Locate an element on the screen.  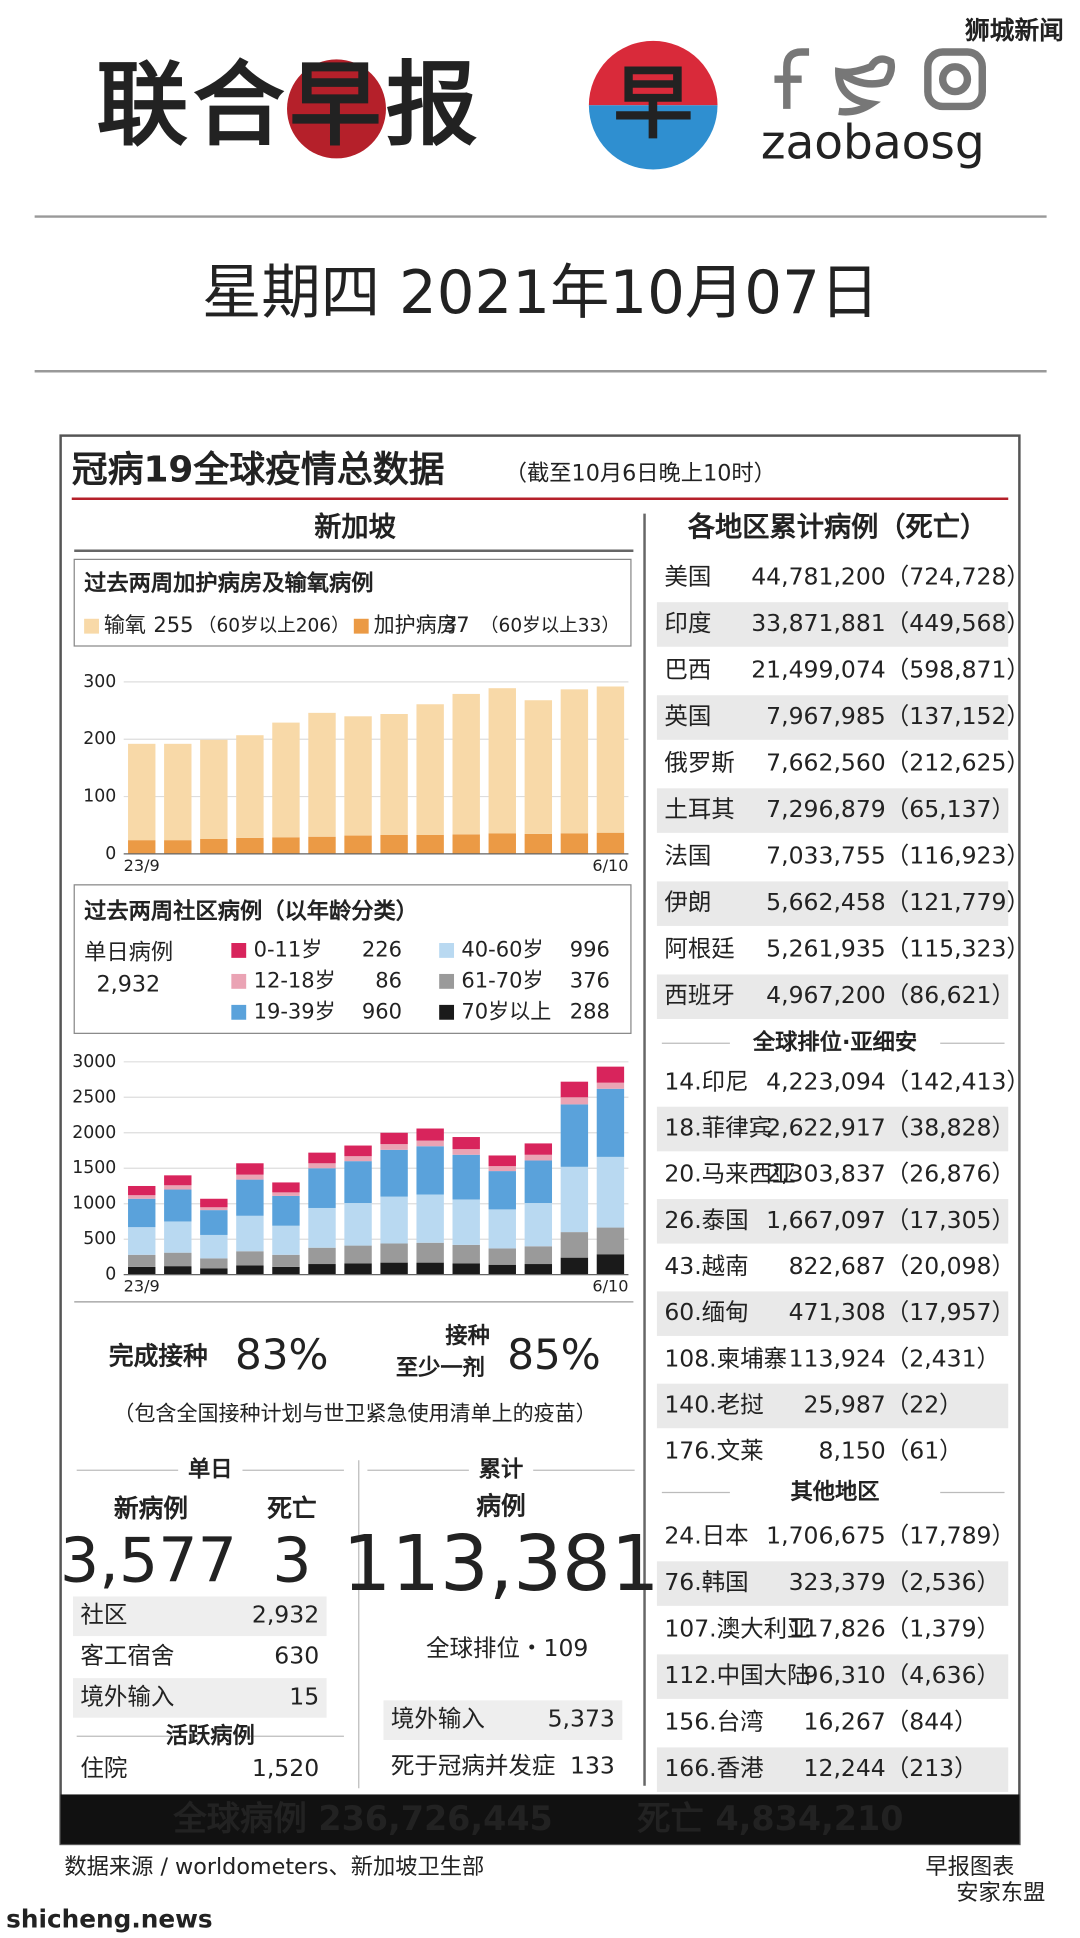
region-deaths: （2,431） is located at coordinates (943, 1358).